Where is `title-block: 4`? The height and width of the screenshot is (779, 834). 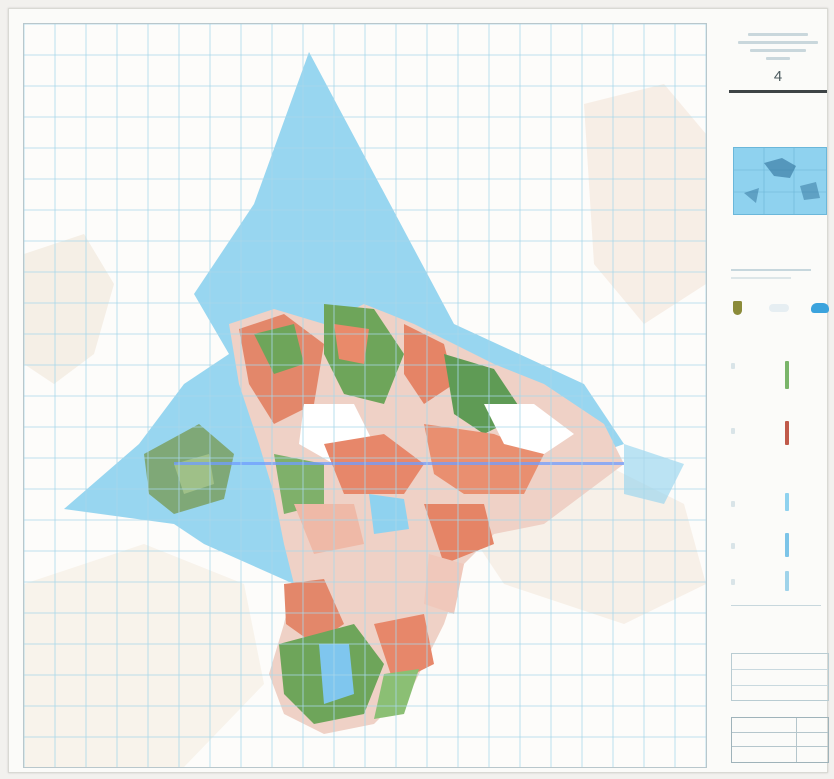
title-block: 4 is located at coordinates (778, 63).